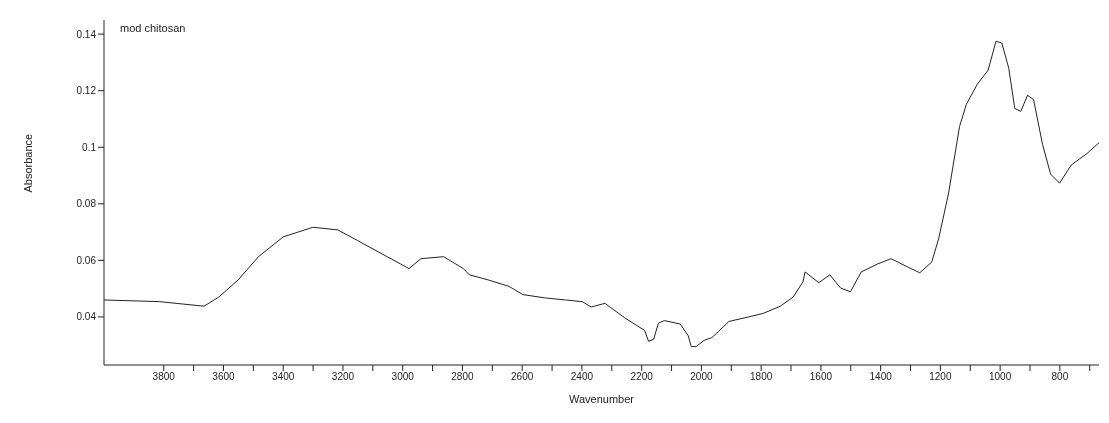 The width and height of the screenshot is (1109, 423). I want to click on x-tick-label: 3200, so click(343, 377).